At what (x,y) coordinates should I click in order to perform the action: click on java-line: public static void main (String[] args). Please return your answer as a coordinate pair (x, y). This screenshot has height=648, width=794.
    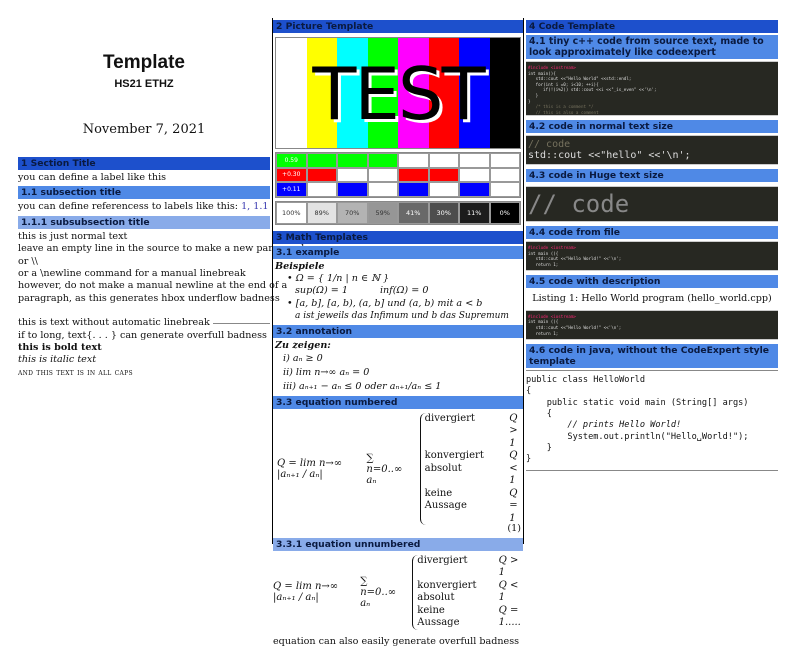
    Looking at the image, I should click on (637, 402).